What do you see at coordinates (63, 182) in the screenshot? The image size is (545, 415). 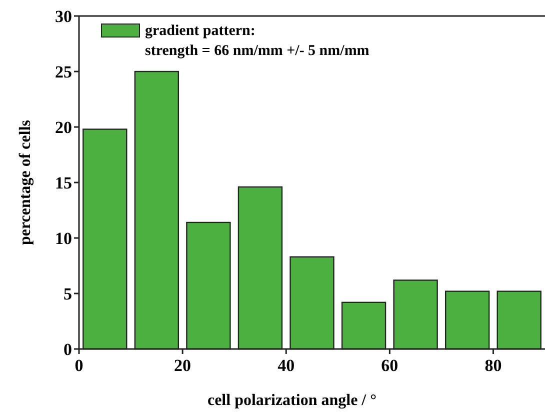 I see `y-tick-label: 15` at bounding box center [63, 182].